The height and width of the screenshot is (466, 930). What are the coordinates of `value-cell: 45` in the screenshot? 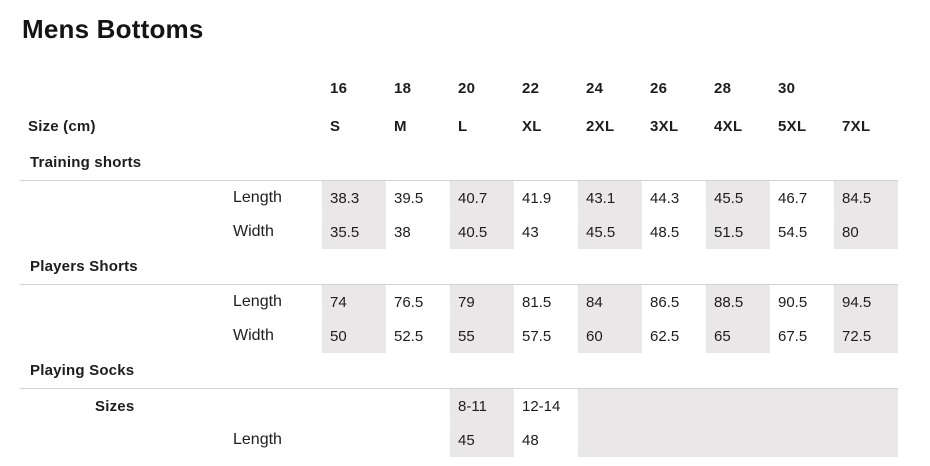 It's located at (482, 440).